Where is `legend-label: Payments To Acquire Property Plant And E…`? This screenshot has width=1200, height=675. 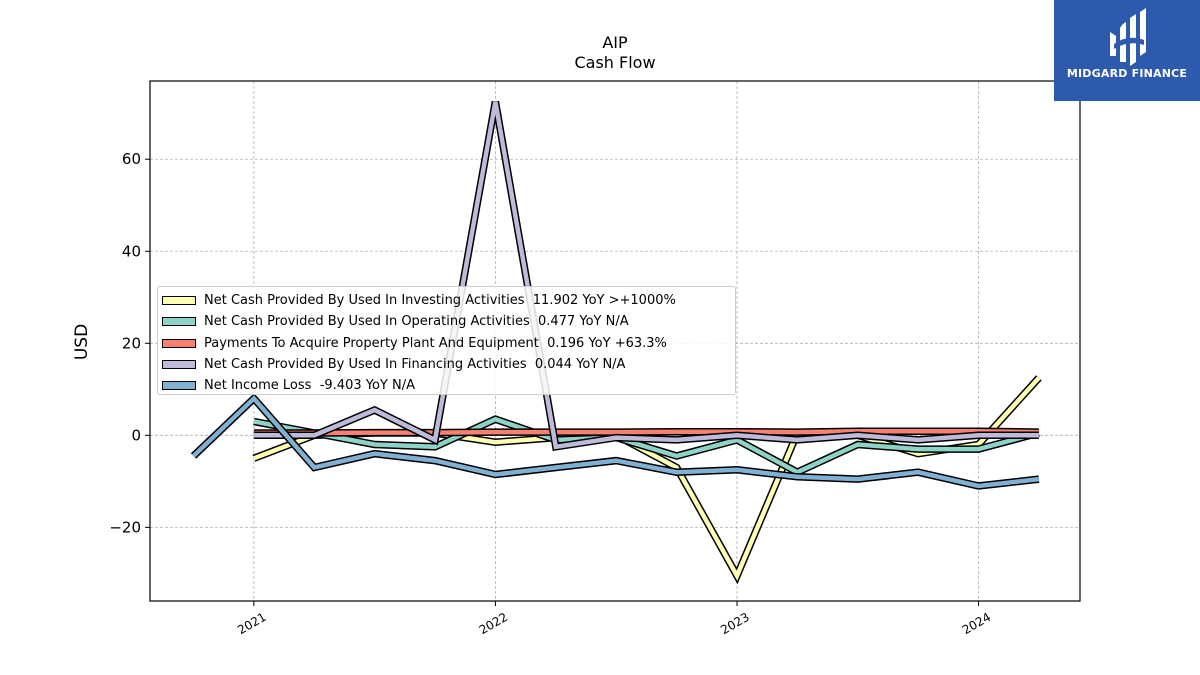
legend-label: Payments To Acquire Property Plant And E… is located at coordinates (435, 343).